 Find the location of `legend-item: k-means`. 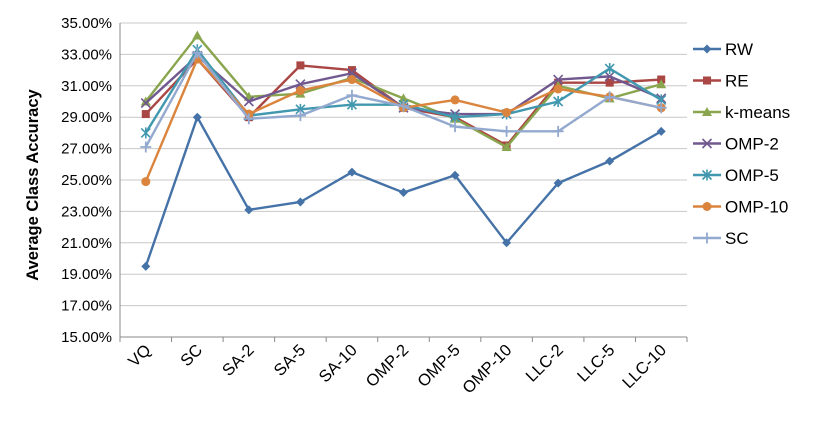

legend-item: k-means is located at coordinates (741, 112).